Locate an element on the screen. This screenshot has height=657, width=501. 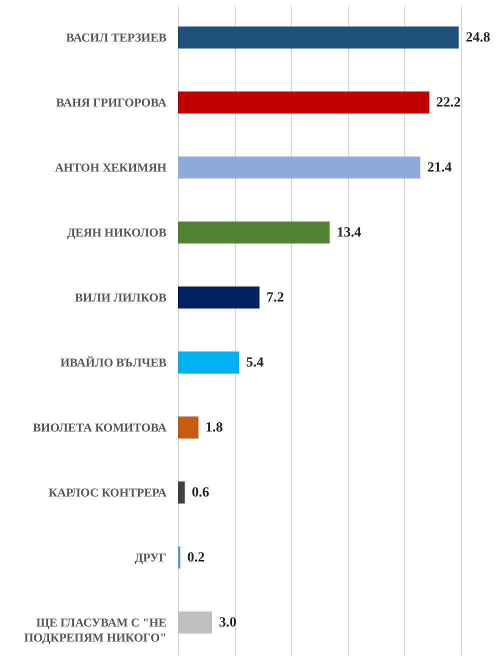
y-tick-label: ВИЛИ ЛИЛКОВ is located at coordinates (120, 297).